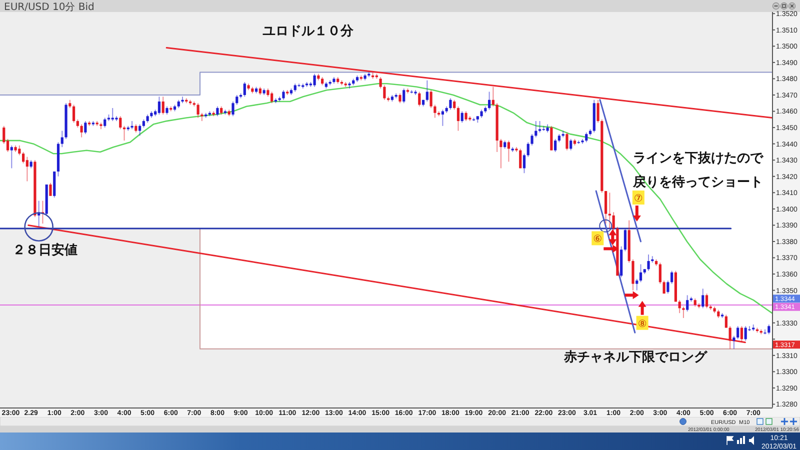 This screenshot has height=450, width=800. Describe the element at coordinates (697, 182) in the screenshot. I see `annotation: 戻りを待ってショート` at that location.